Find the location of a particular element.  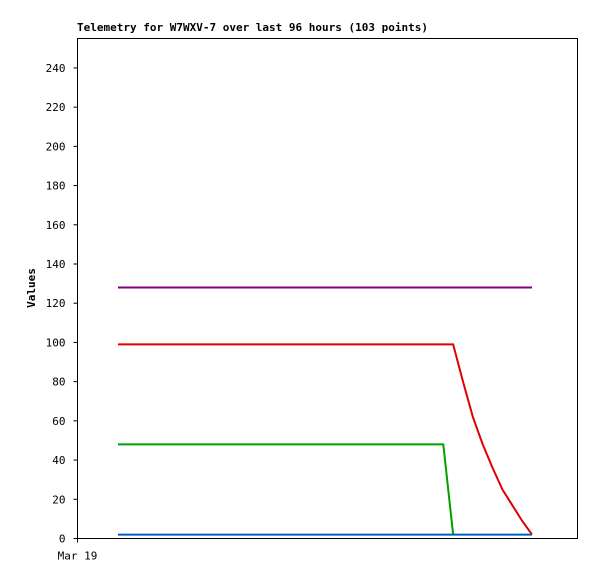

y-tick-label: 120 is located at coordinates (56, 303).